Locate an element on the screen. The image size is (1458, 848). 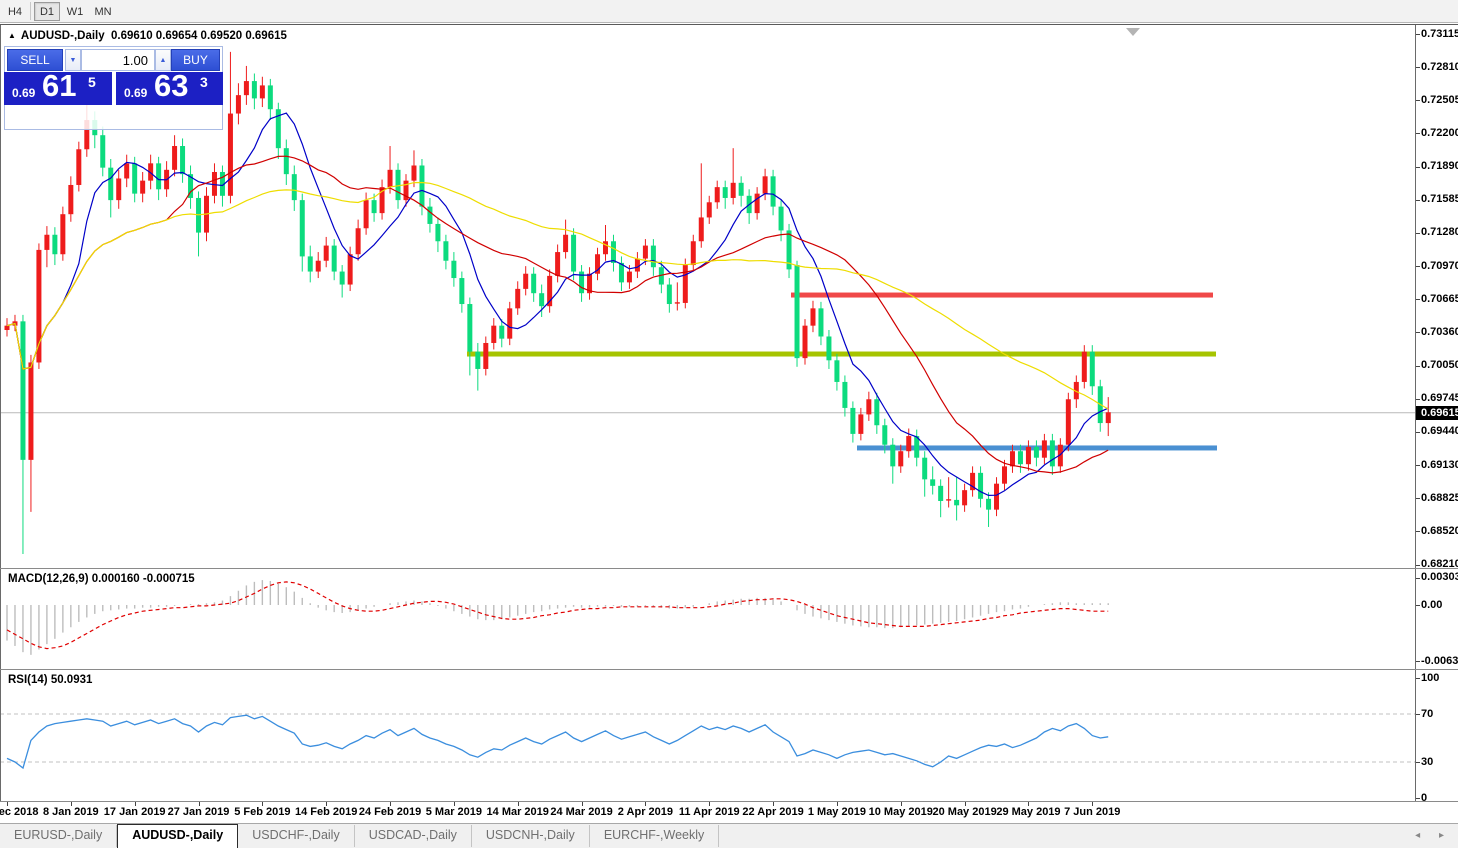
axis-divider is located at coordinates (1415, 413).